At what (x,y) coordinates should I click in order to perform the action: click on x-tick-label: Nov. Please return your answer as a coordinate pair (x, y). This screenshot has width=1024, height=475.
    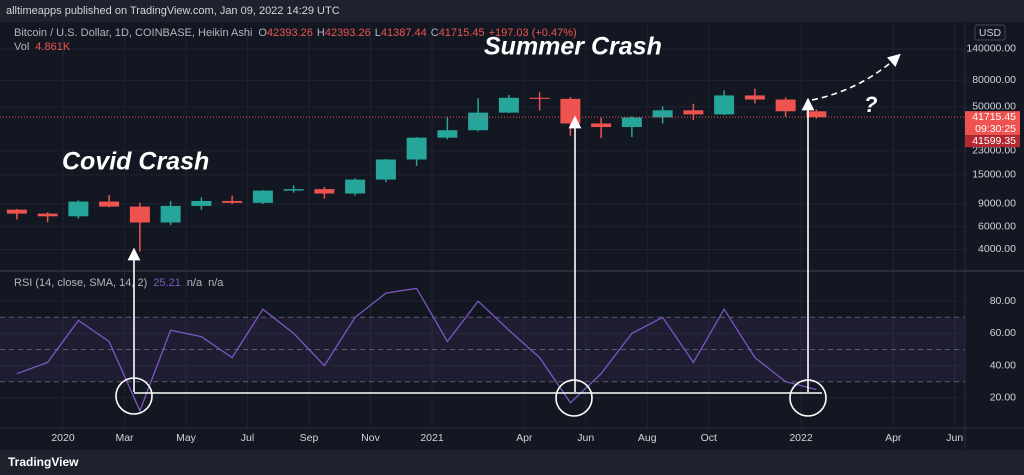
    Looking at the image, I should click on (370, 438).